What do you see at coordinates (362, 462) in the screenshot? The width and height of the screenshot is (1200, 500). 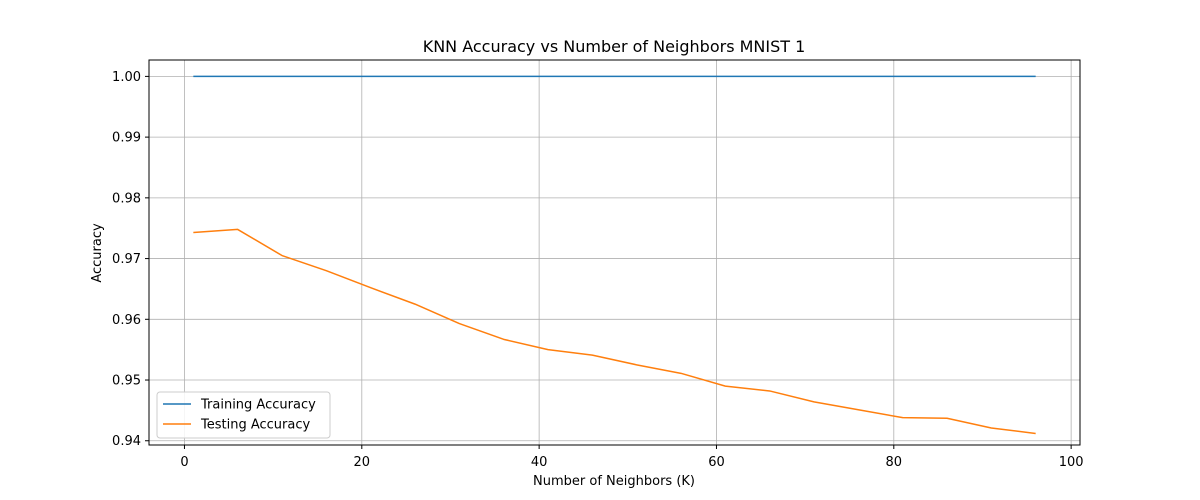 I see `x-tick-label: 20` at bounding box center [362, 462].